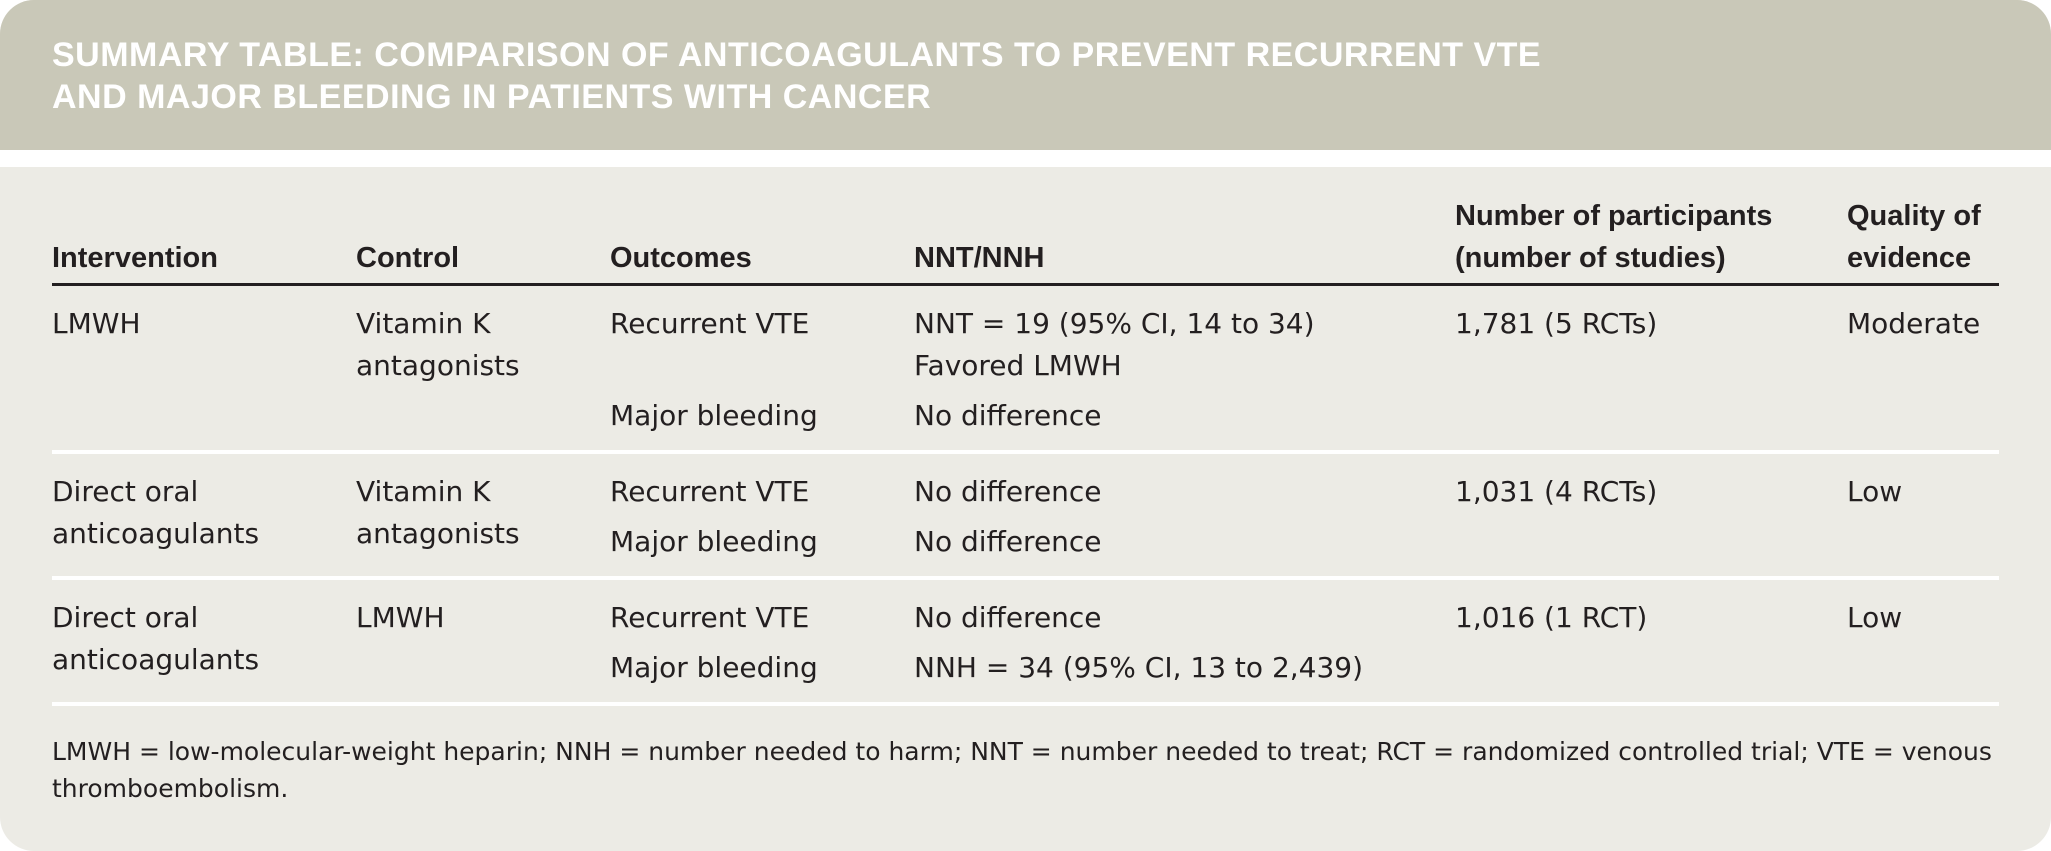 The width and height of the screenshot is (2051, 851). Describe the element at coordinates (1614, 216) in the screenshot. I see `header-line: Number of participants` at that location.